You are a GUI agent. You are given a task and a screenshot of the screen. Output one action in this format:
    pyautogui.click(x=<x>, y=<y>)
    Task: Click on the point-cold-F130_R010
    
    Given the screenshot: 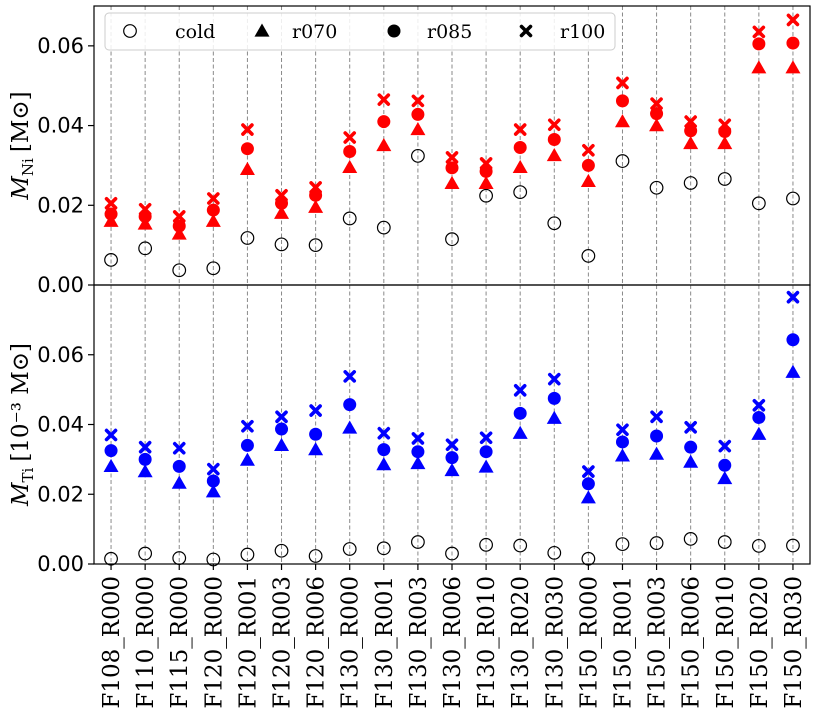 What is the action you would take?
    pyautogui.click(x=486, y=195)
    